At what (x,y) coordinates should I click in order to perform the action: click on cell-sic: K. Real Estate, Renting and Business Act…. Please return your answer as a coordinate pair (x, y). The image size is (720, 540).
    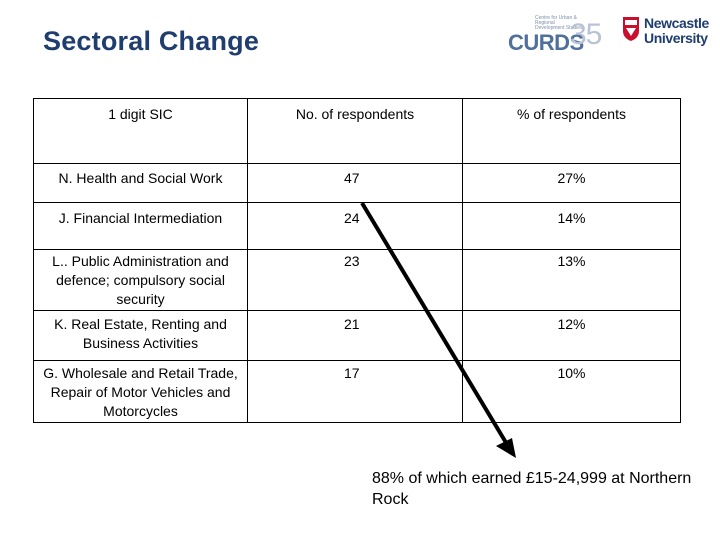
    Looking at the image, I should click on (140, 335).